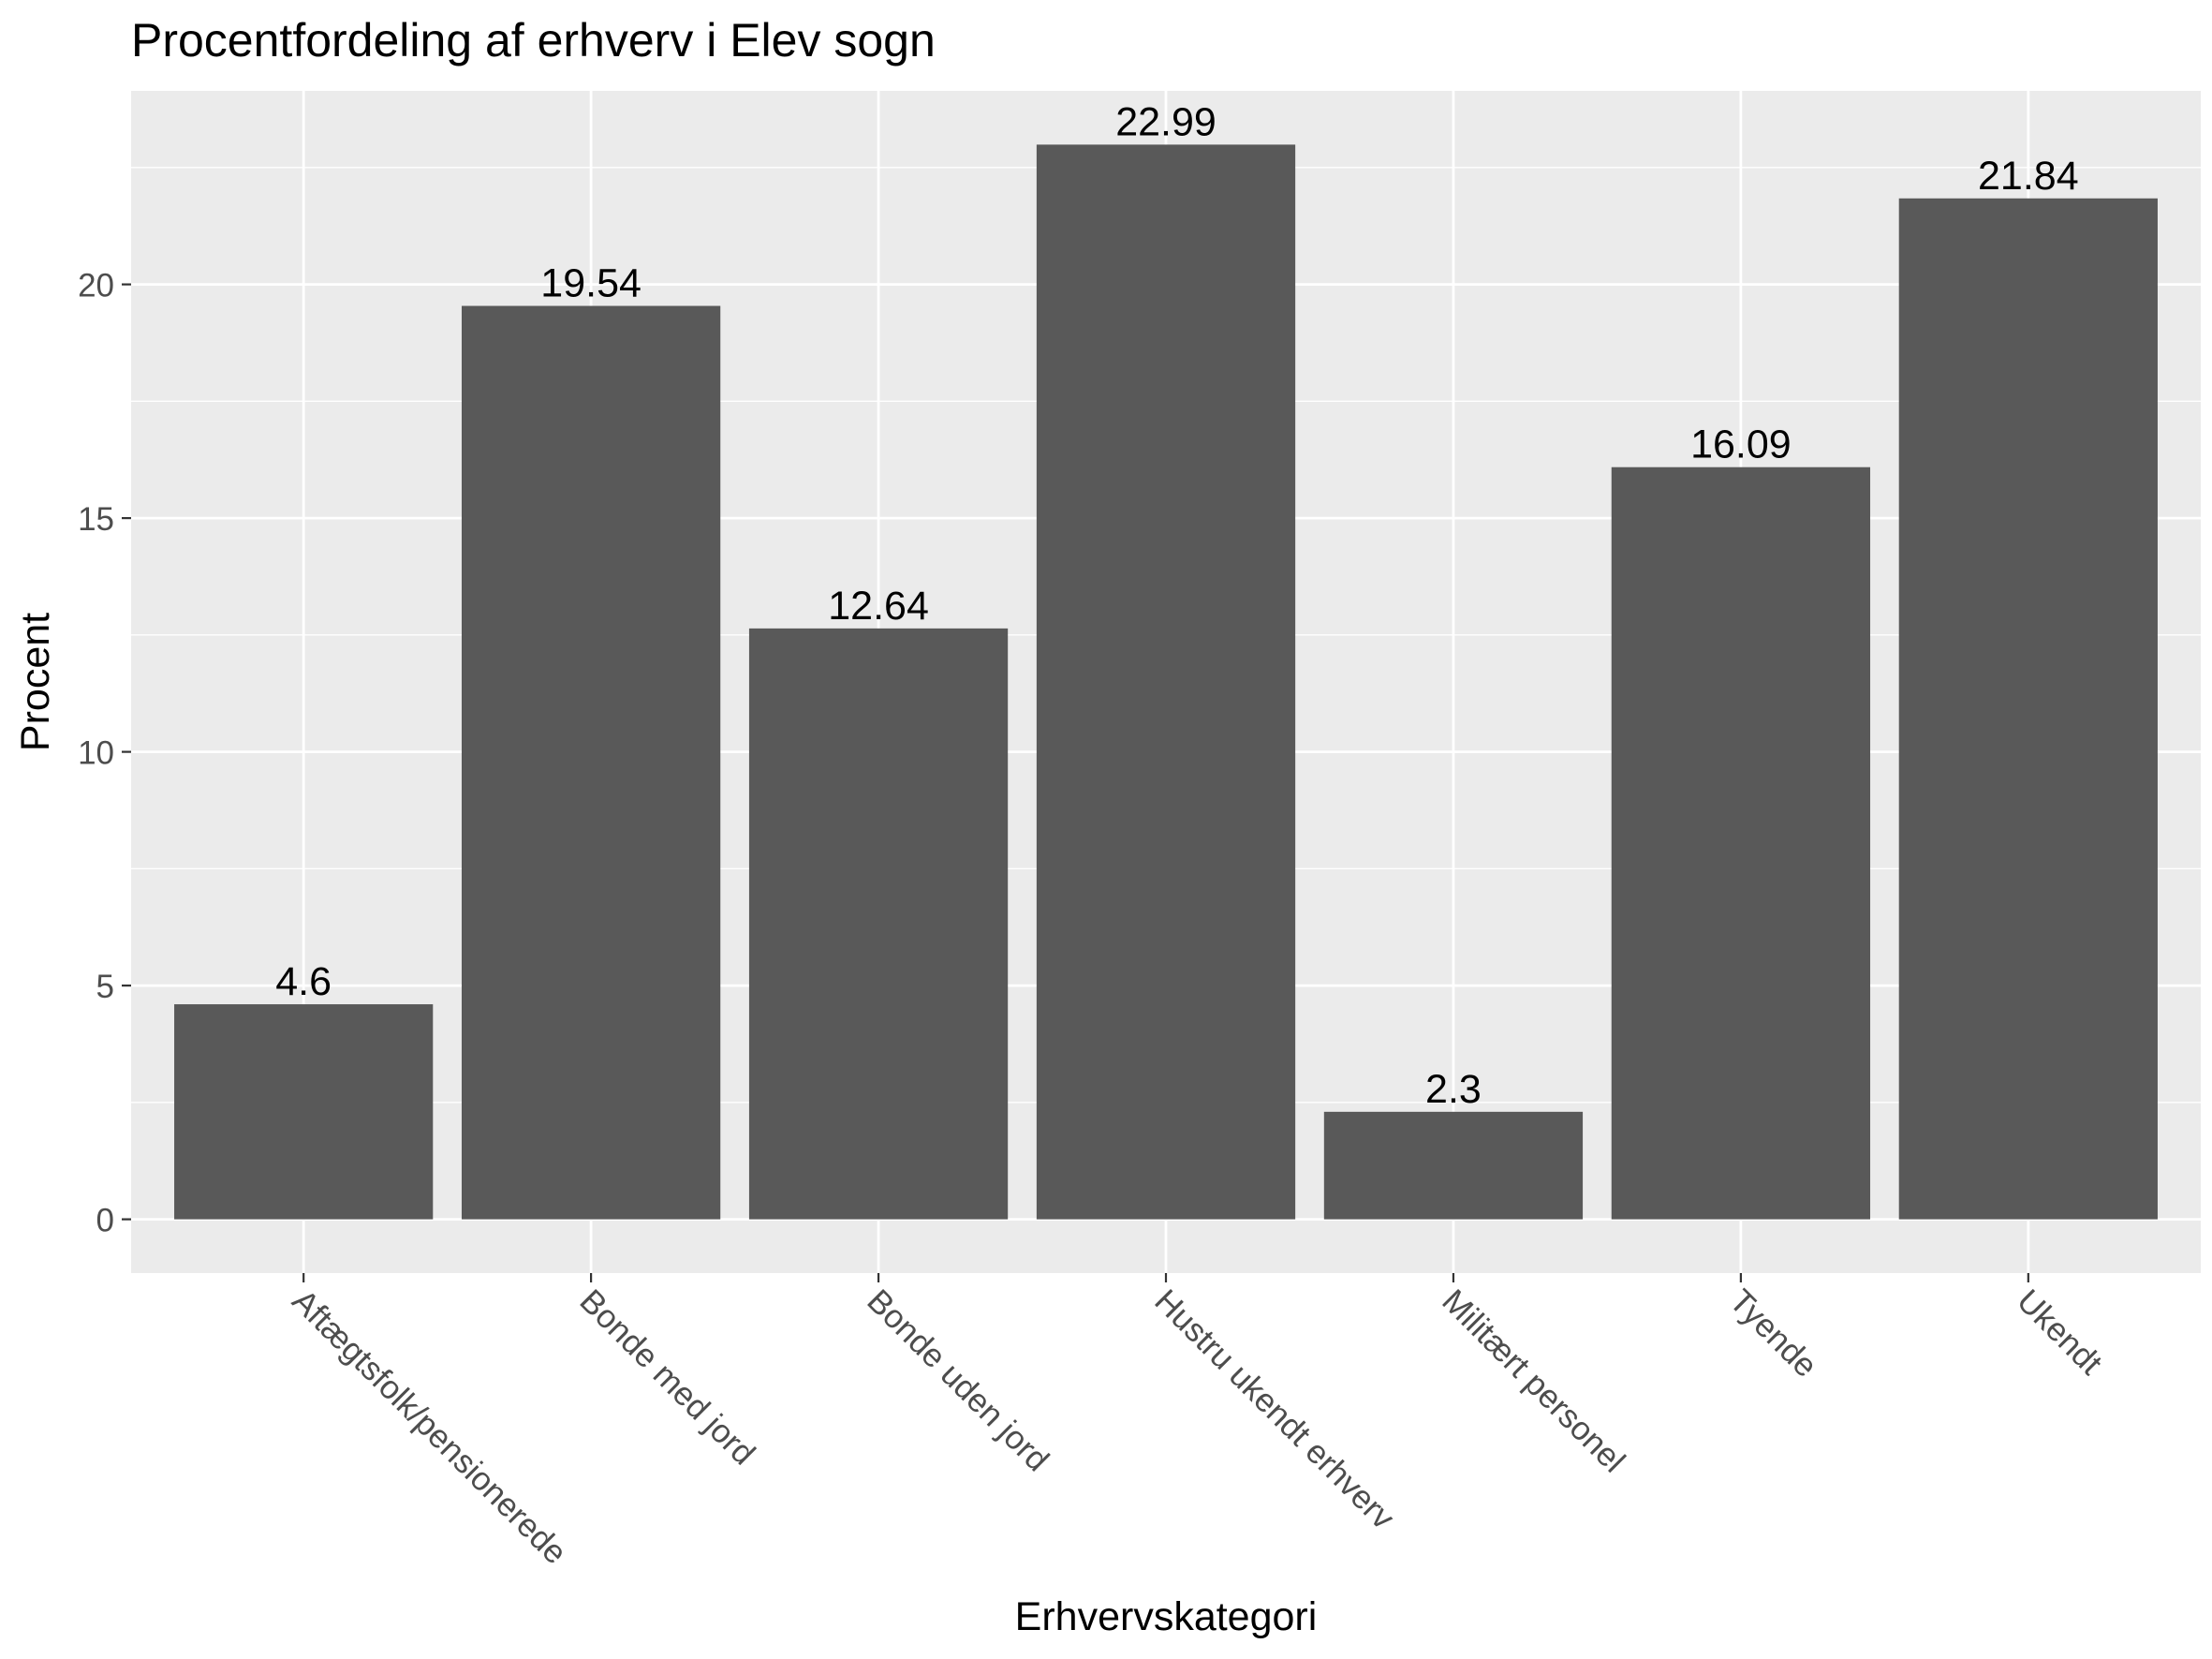 The image size is (2212, 1659). I want to click on chart-title: Procentfordeling af erhverv i Elev sogn, so click(533, 40).